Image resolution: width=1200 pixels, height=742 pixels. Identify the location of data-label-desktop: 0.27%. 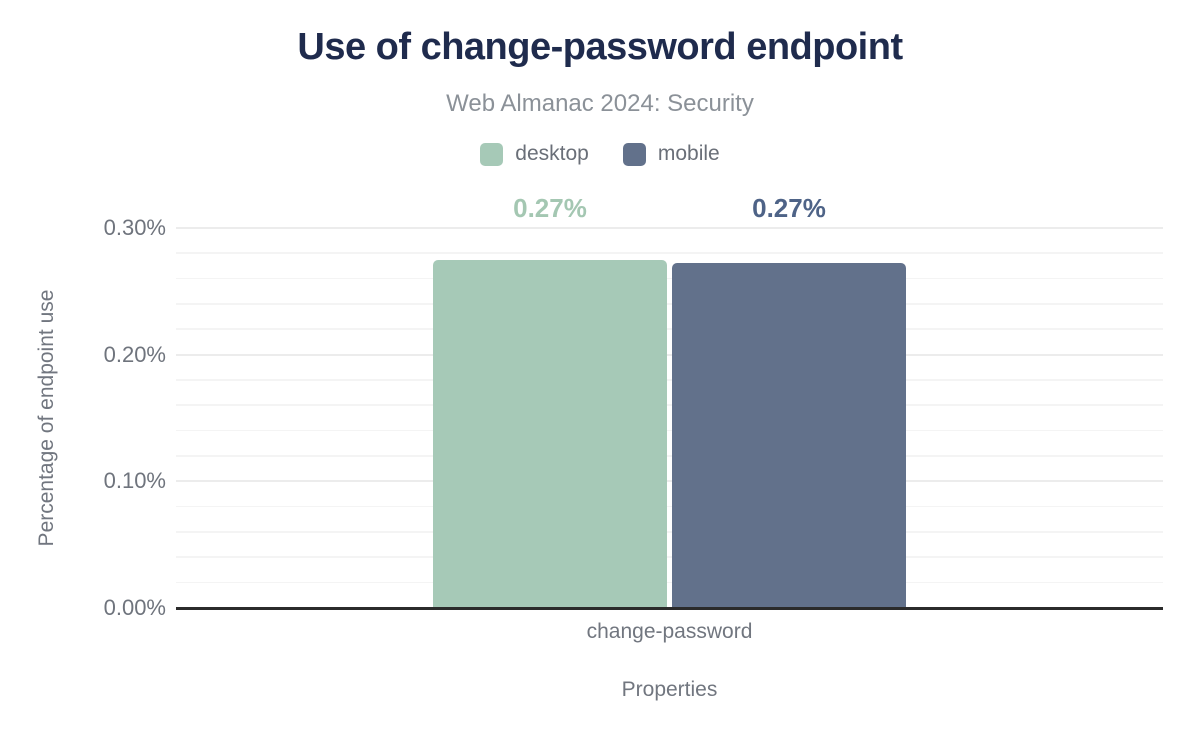
(550, 208).